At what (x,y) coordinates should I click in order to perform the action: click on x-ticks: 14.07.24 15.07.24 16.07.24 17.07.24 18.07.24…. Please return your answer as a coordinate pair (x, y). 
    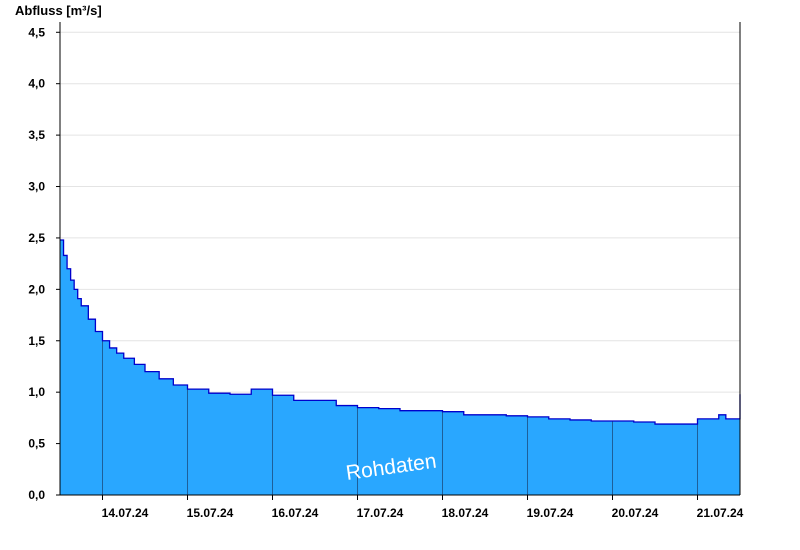
    Looking at the image, I should click on (423, 507).